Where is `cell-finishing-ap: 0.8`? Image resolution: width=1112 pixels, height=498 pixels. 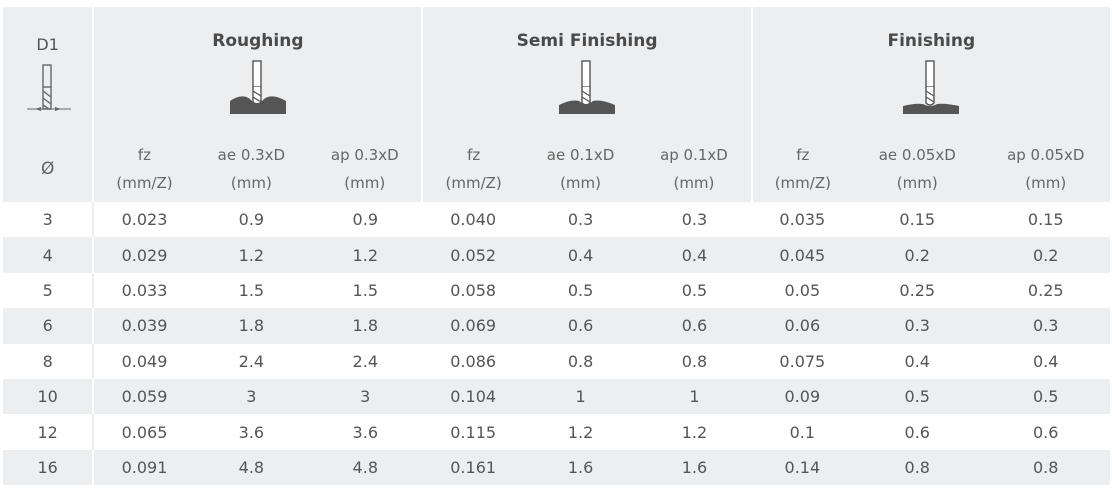
cell-finishing-ap: 0.8 is located at coordinates (1045, 467).